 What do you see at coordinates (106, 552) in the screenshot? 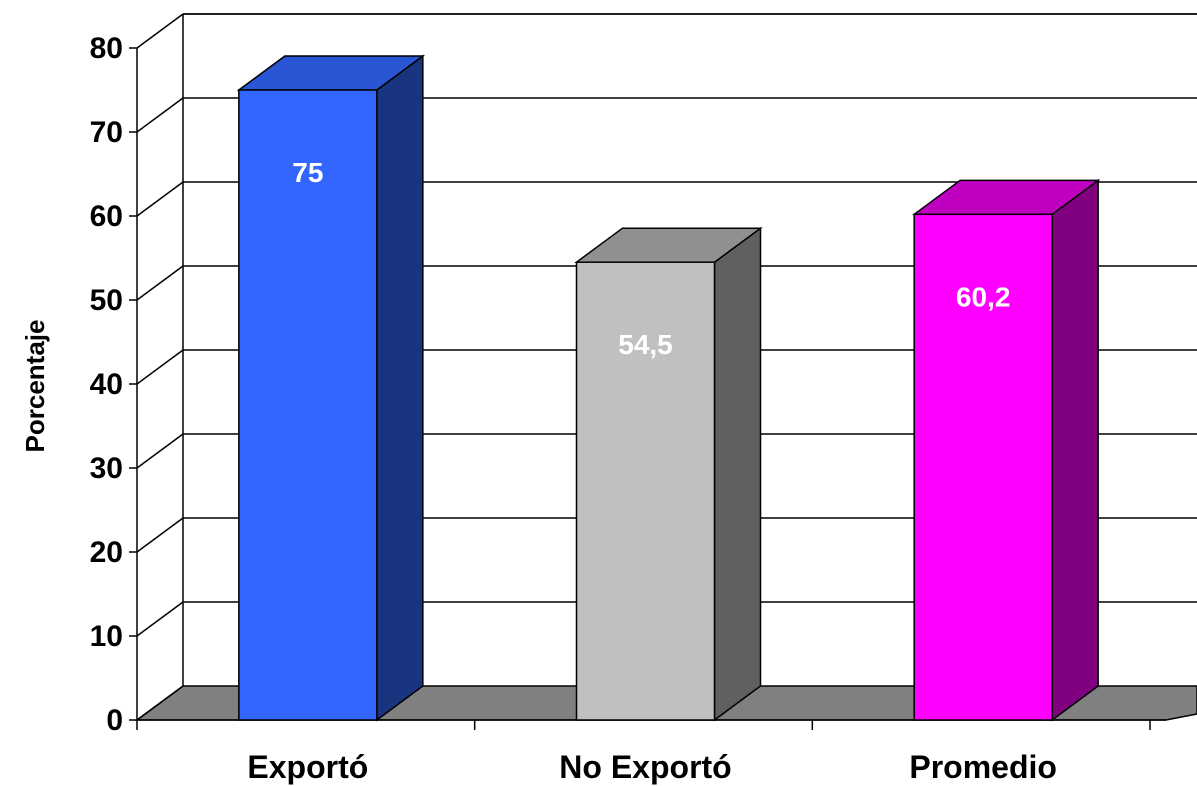
I see `y-tick-label: 20` at bounding box center [106, 552].